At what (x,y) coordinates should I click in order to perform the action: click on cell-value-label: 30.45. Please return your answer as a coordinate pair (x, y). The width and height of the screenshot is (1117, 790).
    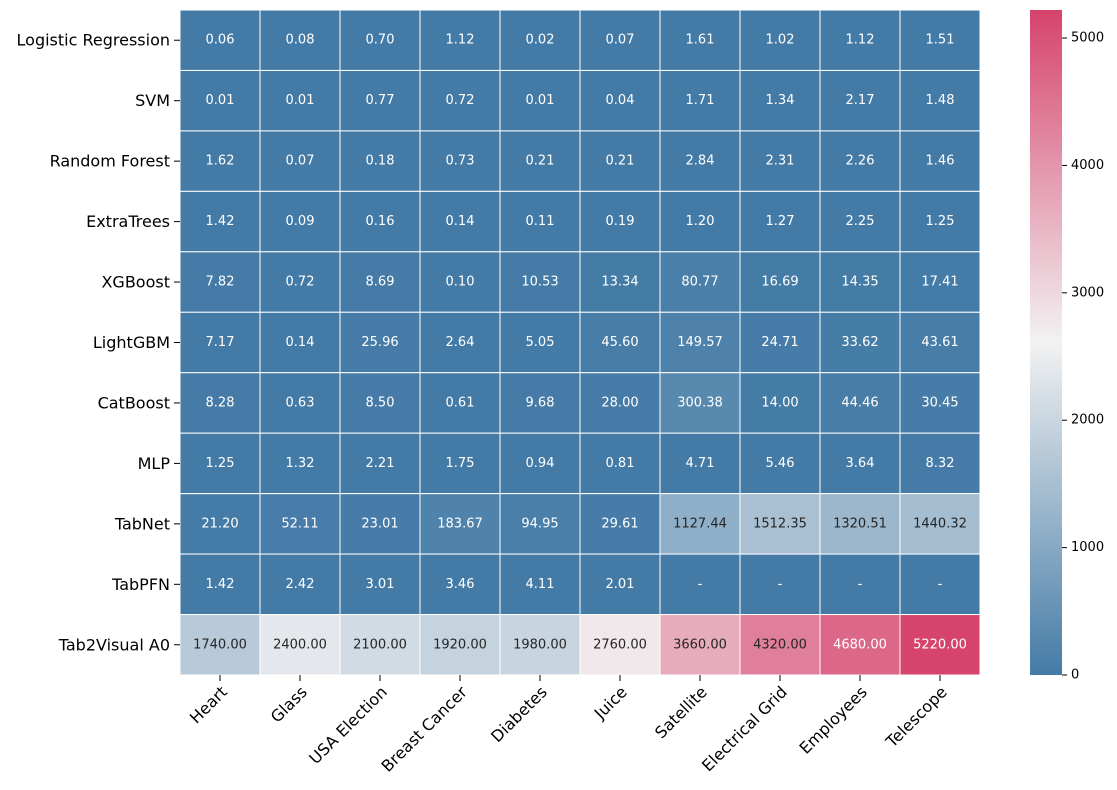
    Looking at the image, I should click on (939, 402).